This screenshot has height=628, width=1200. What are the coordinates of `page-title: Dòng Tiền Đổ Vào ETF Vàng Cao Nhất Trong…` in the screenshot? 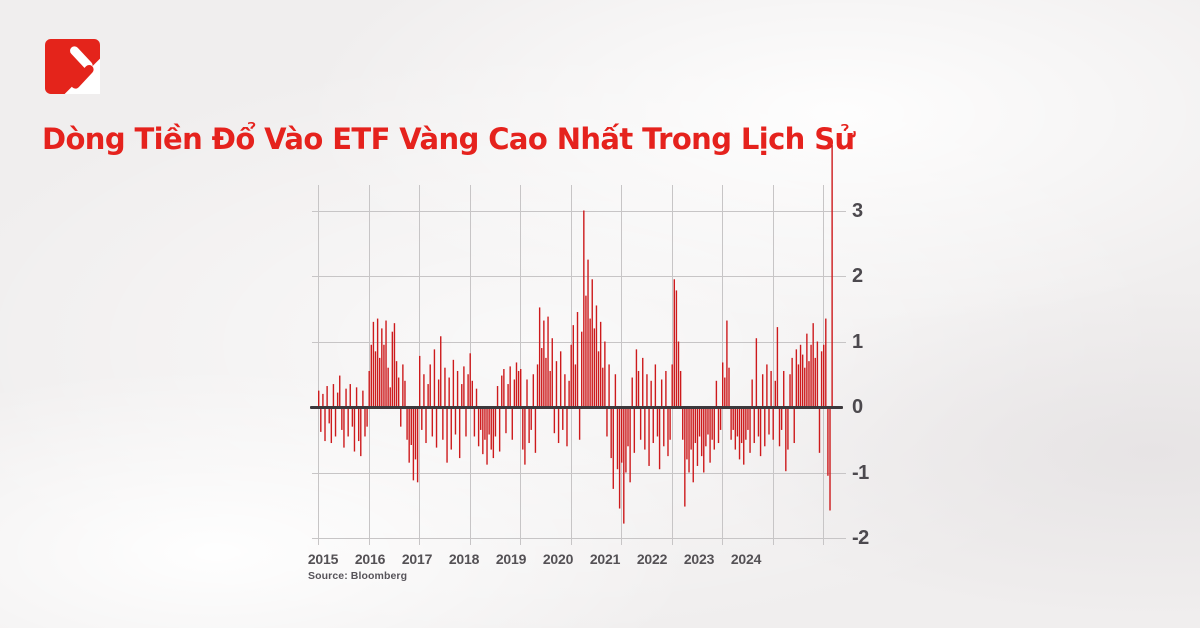 It's located at (448, 139).